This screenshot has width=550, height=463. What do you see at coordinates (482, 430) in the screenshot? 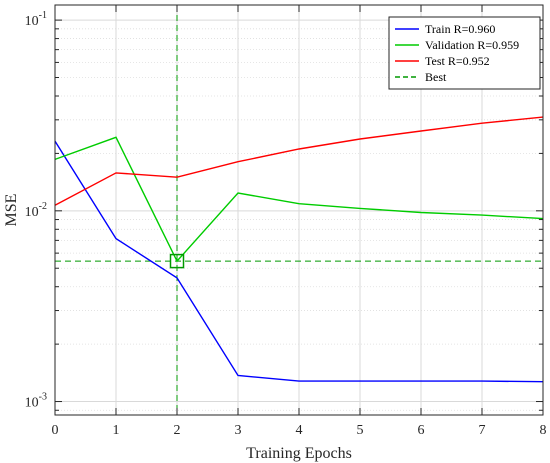
I see `x-tick-label: 7` at bounding box center [482, 430].